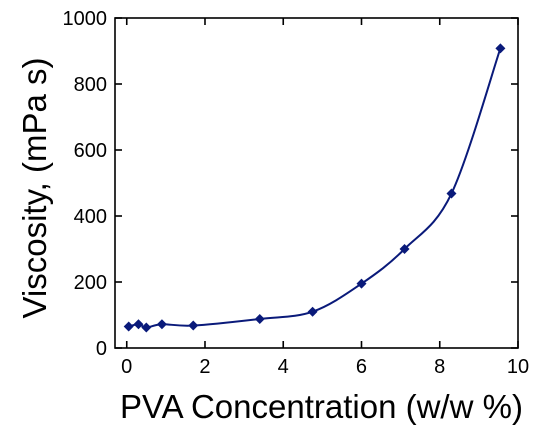 This screenshot has width=550, height=432. What do you see at coordinates (90, 283) in the screenshot?
I see `y-tick-label: 200` at bounding box center [90, 283].